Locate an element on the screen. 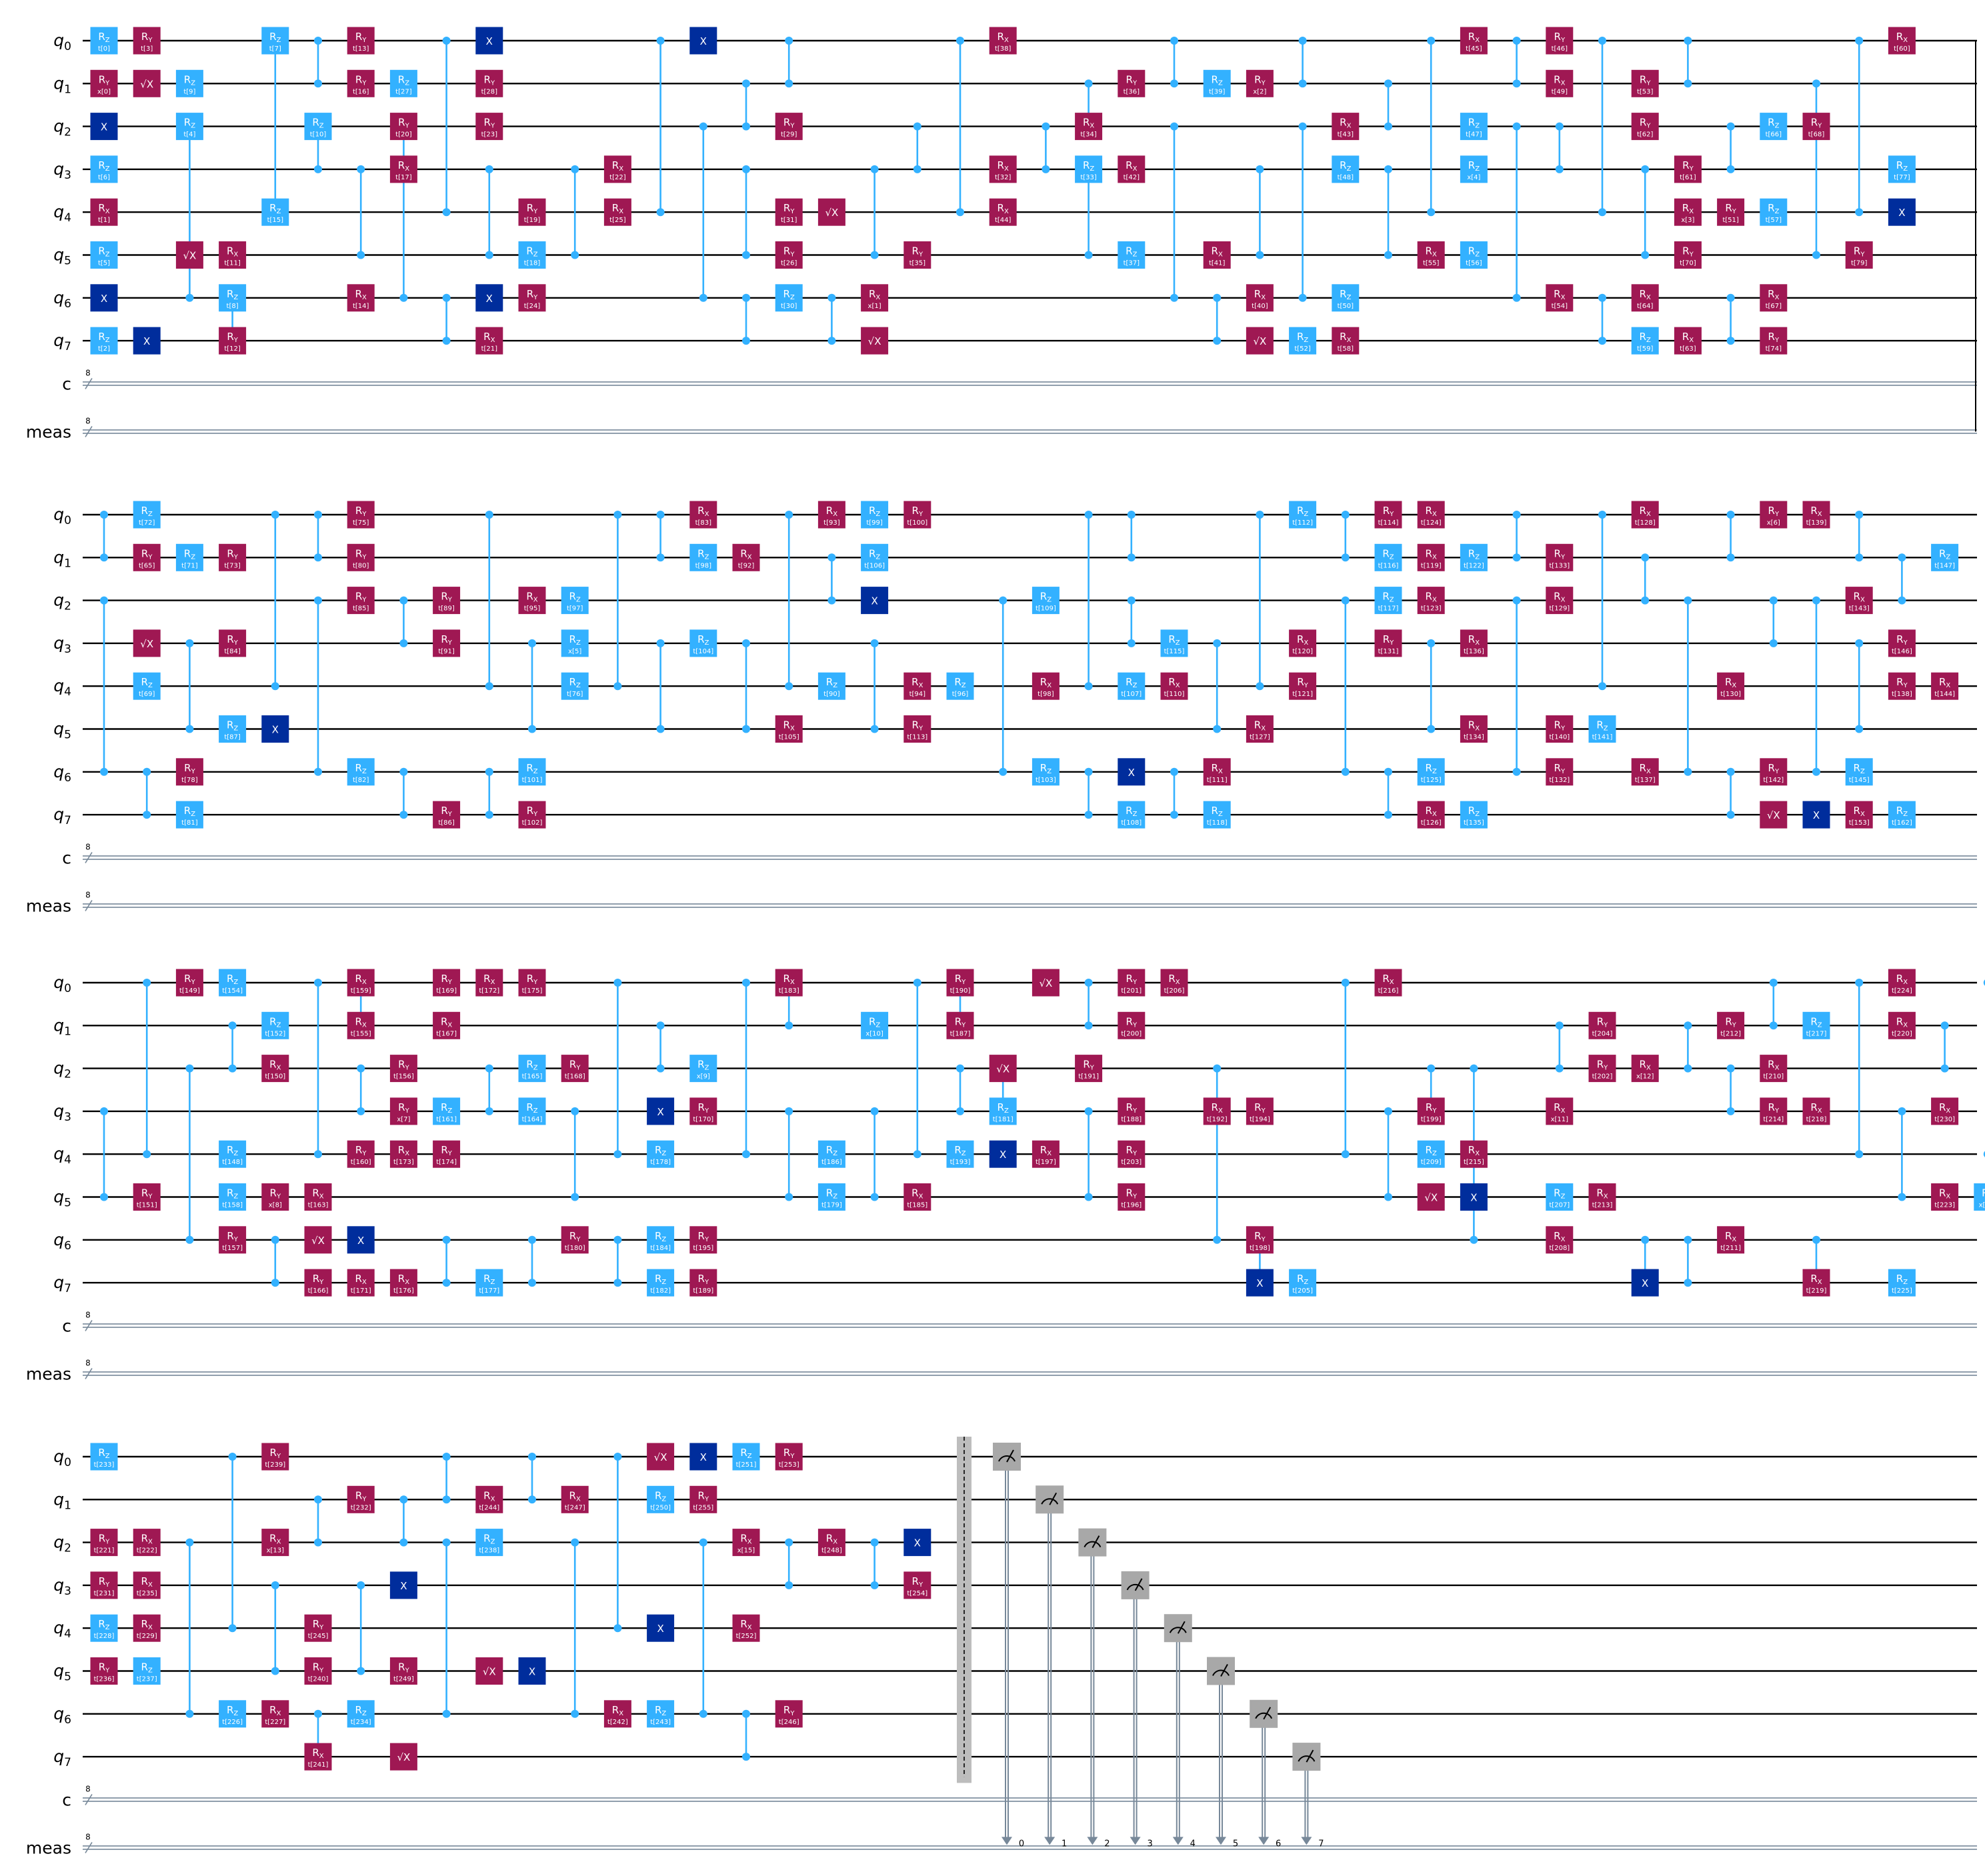 This screenshot has width=1985, height=1876. rx-gate: RXt[183] is located at coordinates (789, 983).